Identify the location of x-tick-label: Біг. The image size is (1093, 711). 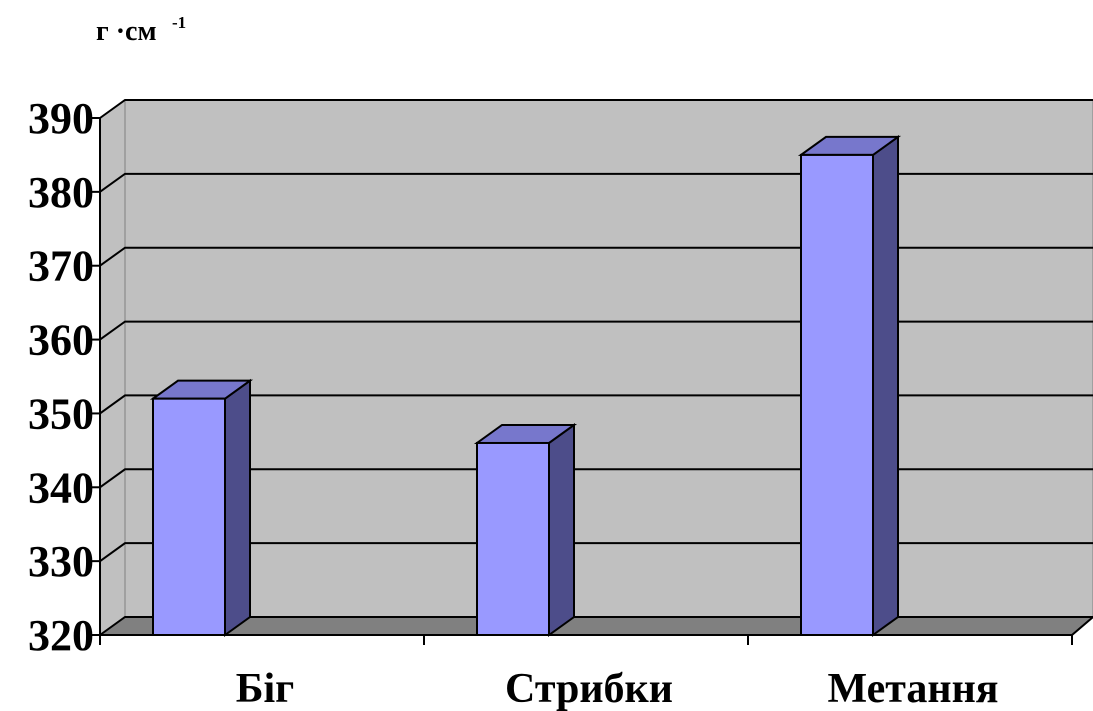
(265, 688).